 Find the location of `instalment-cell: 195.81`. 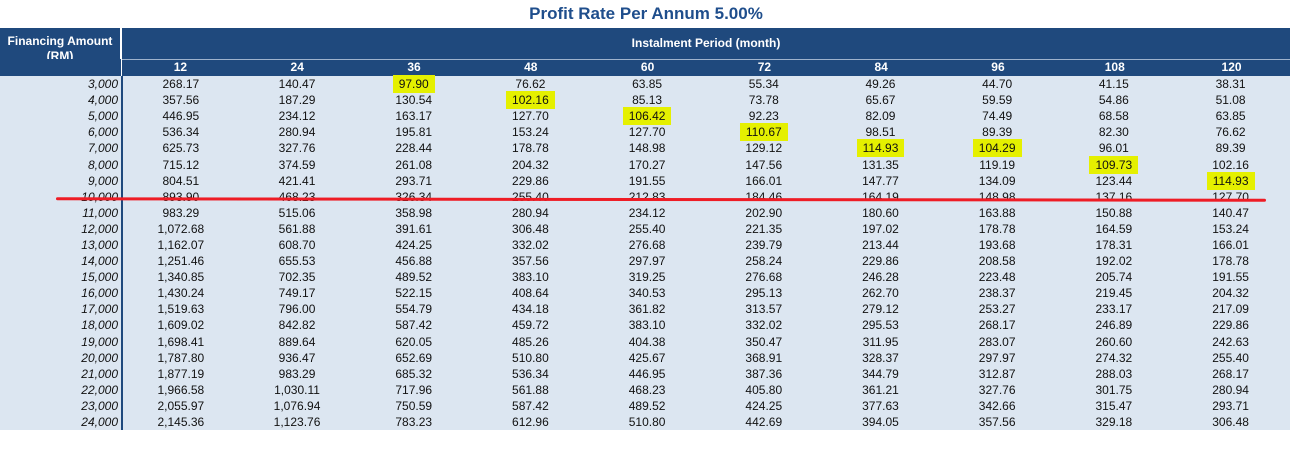

instalment-cell: 195.81 is located at coordinates (413, 132).